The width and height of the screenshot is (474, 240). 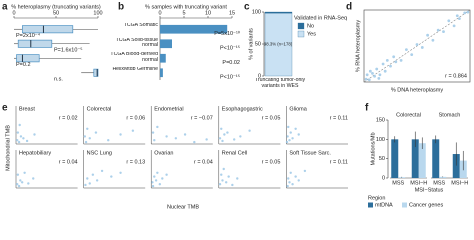 I want to click on facet-title: Glioma, so click(x=298, y=109).